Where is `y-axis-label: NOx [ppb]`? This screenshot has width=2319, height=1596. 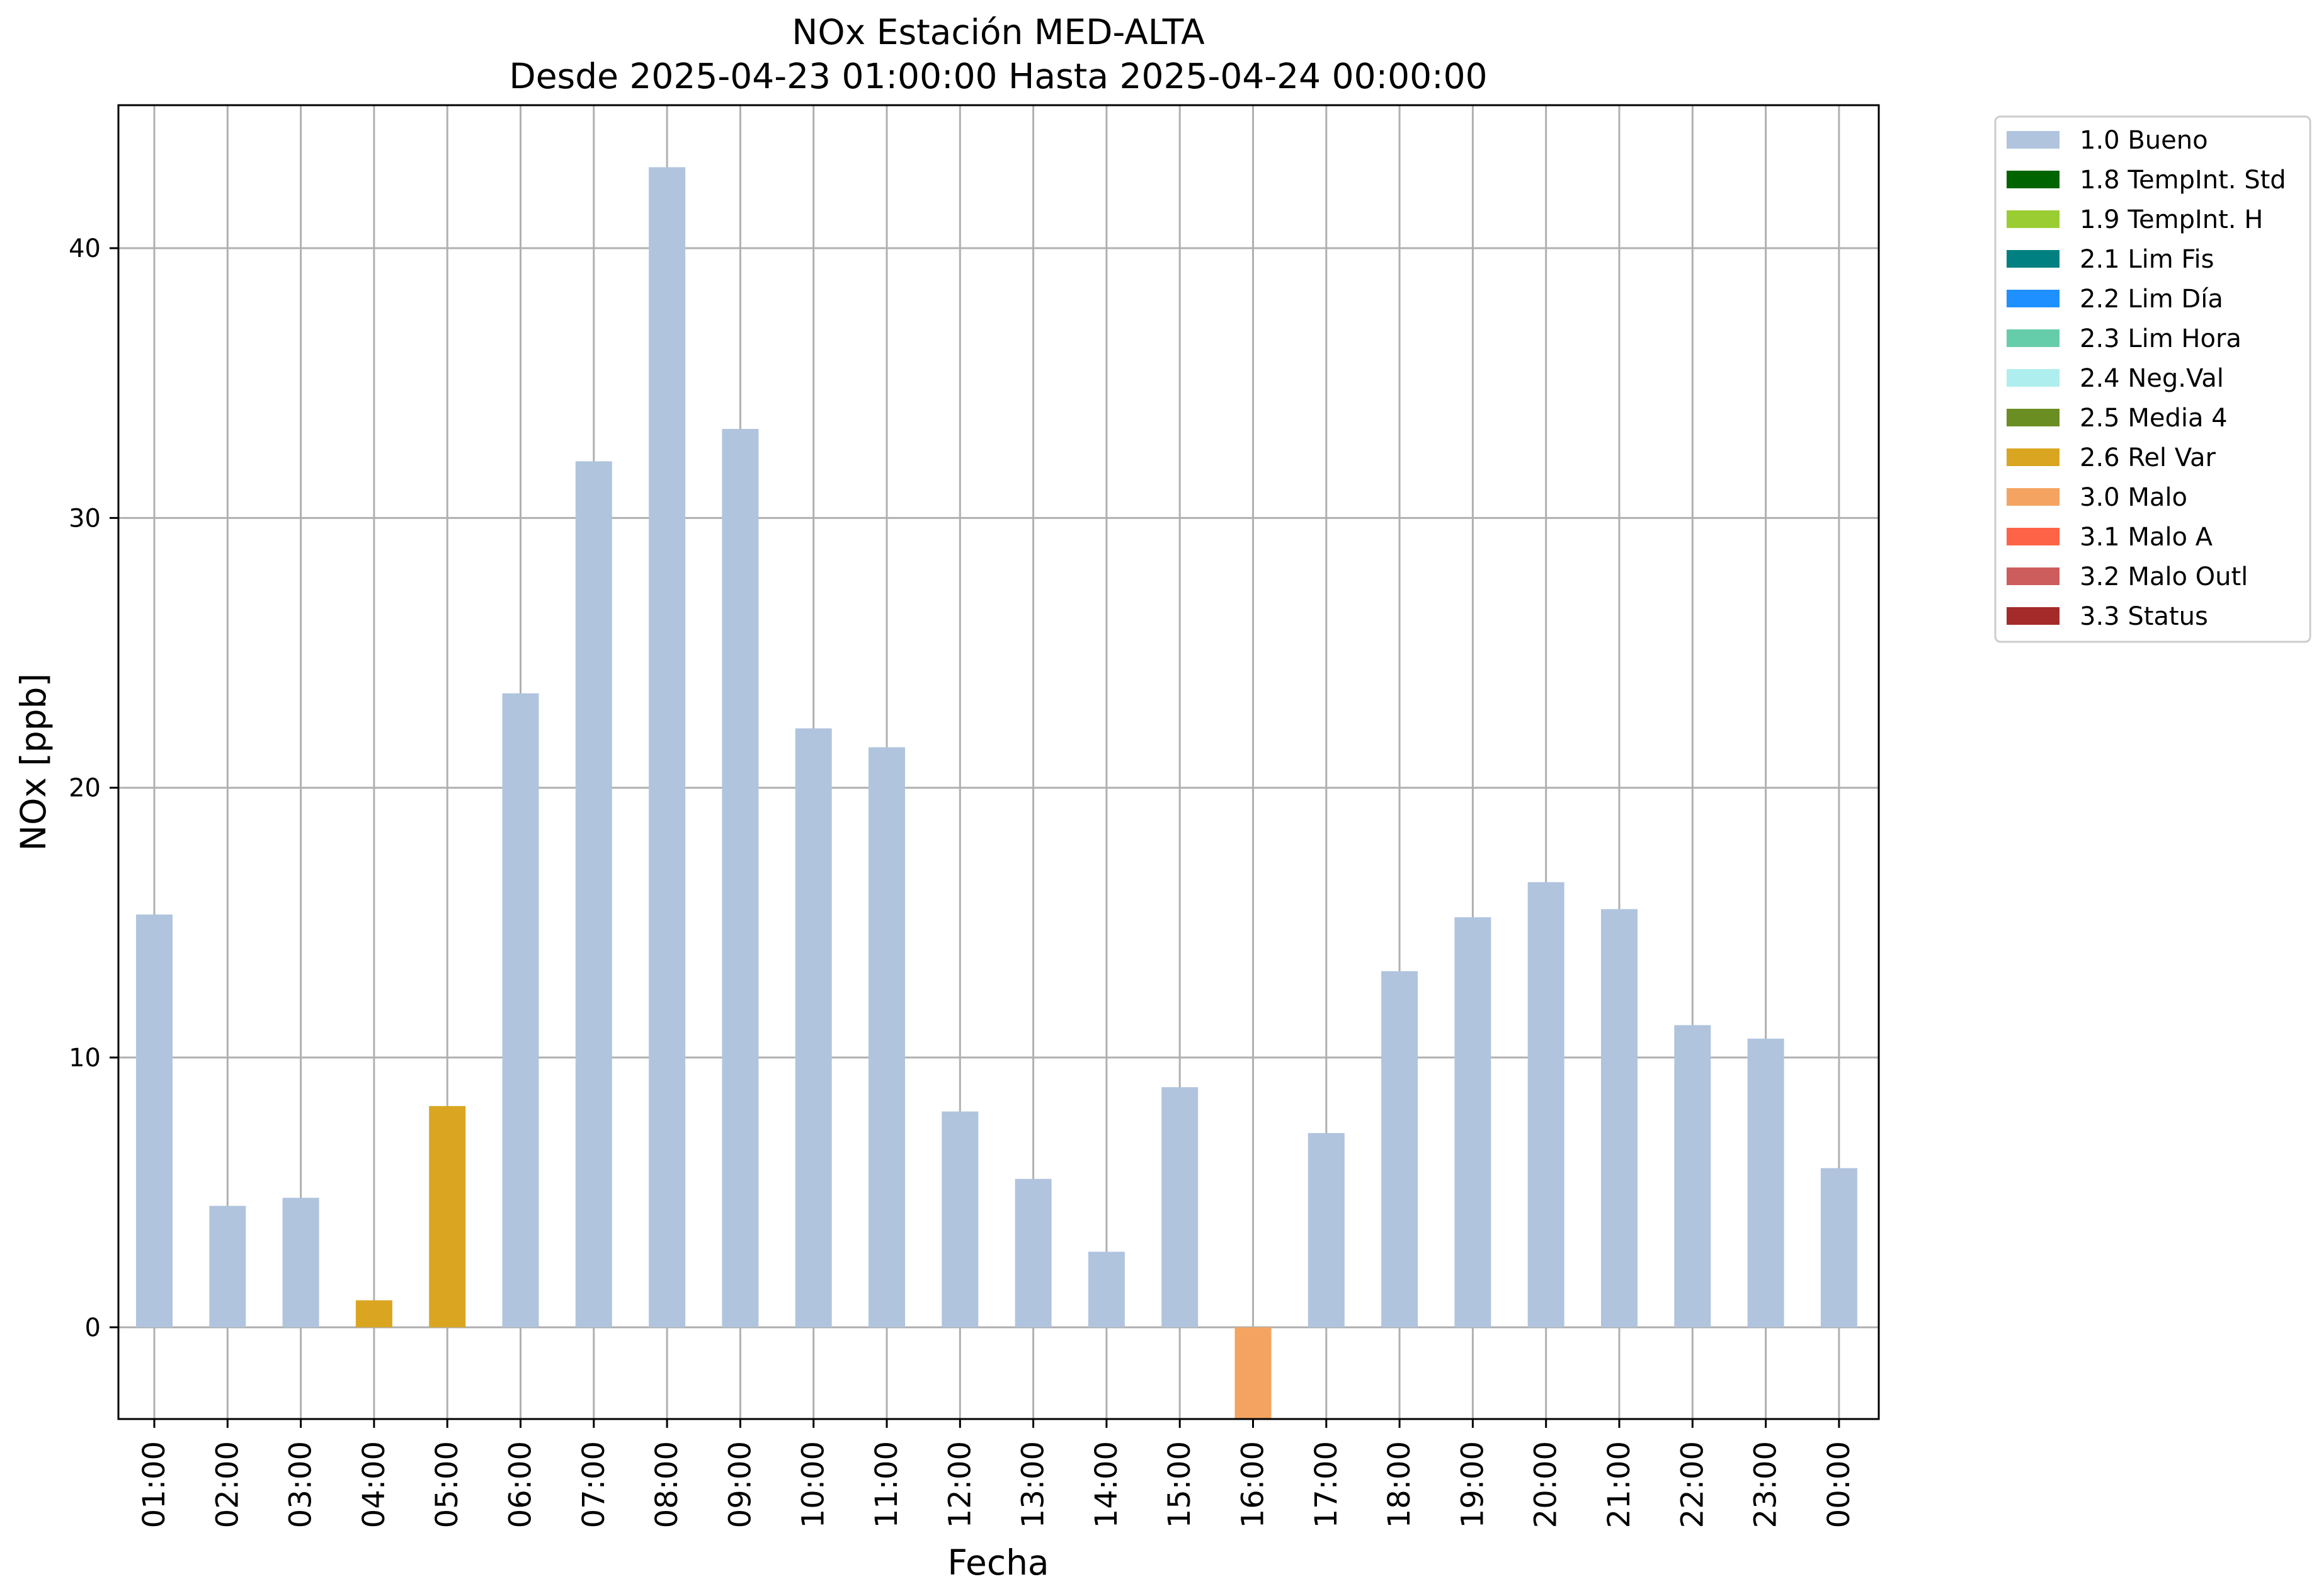
y-axis-label: NOx [ppb] is located at coordinates (33, 762).